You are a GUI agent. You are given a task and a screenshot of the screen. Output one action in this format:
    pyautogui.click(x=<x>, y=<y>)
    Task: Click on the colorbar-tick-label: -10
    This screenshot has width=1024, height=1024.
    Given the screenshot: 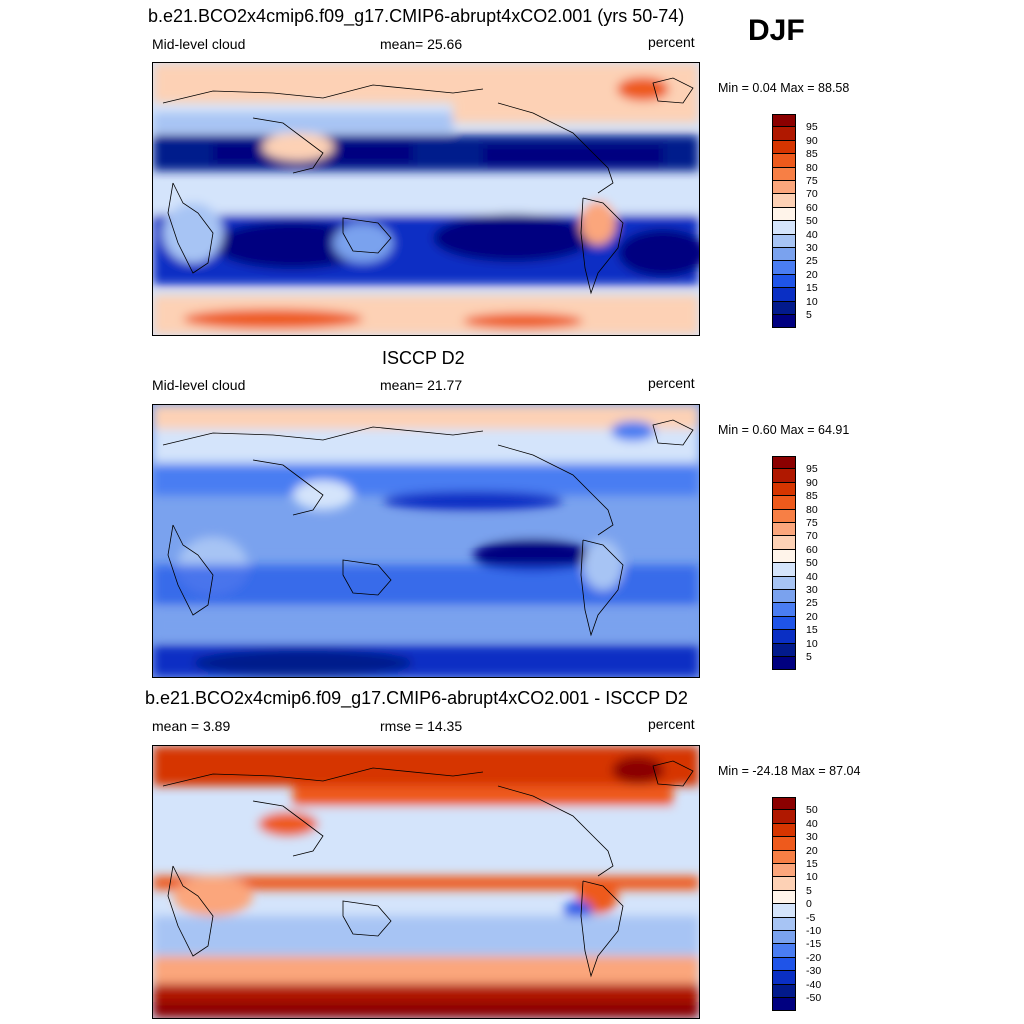 What is the action you would take?
    pyautogui.click(x=814, y=931)
    